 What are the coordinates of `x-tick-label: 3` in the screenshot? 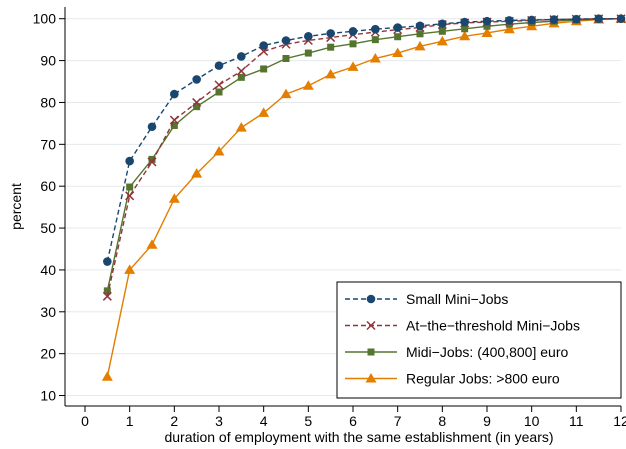 It's located at (219, 421).